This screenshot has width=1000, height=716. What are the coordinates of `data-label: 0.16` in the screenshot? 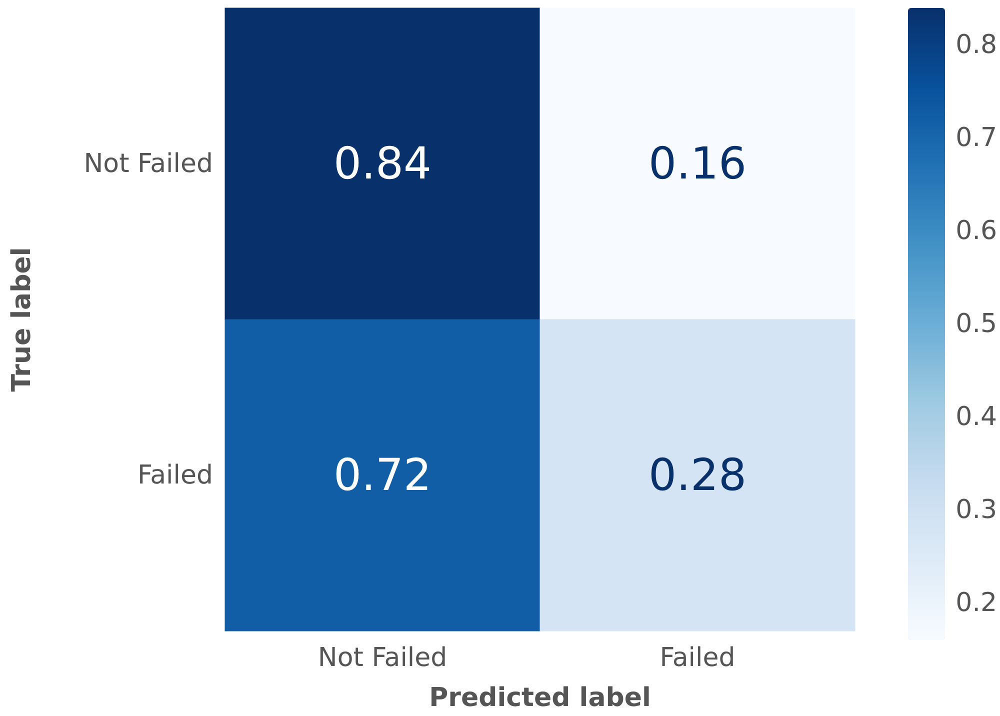 It's located at (697, 164).